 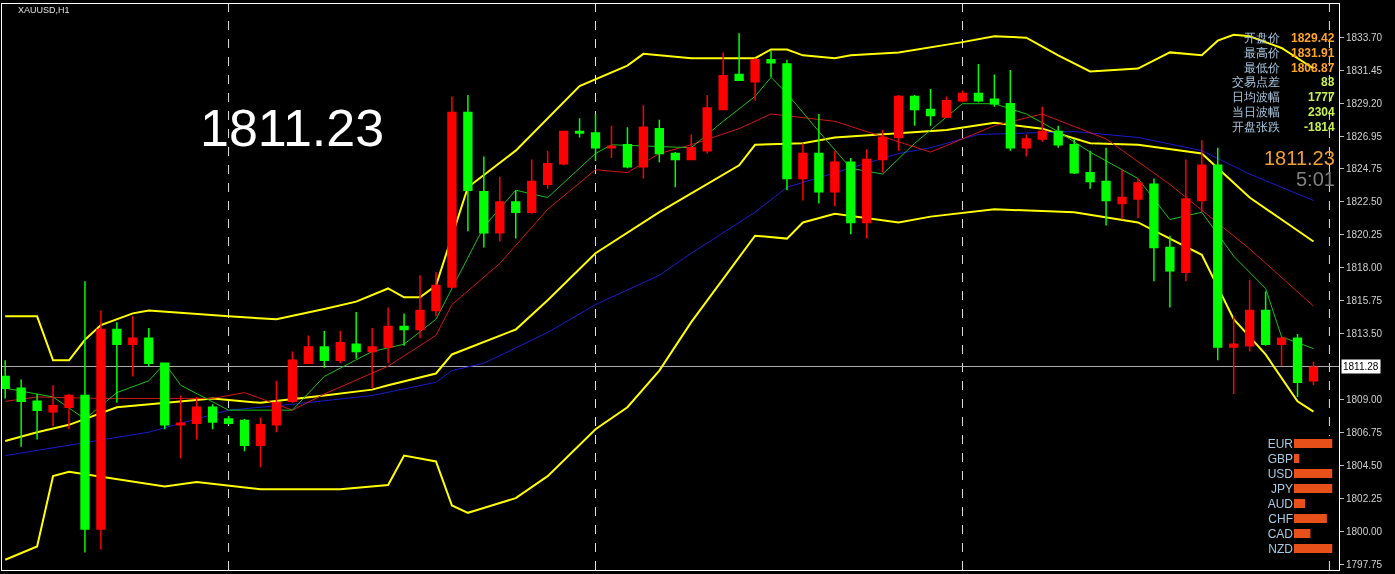 I want to click on annotation: 5:01, so click(x=1315, y=179).